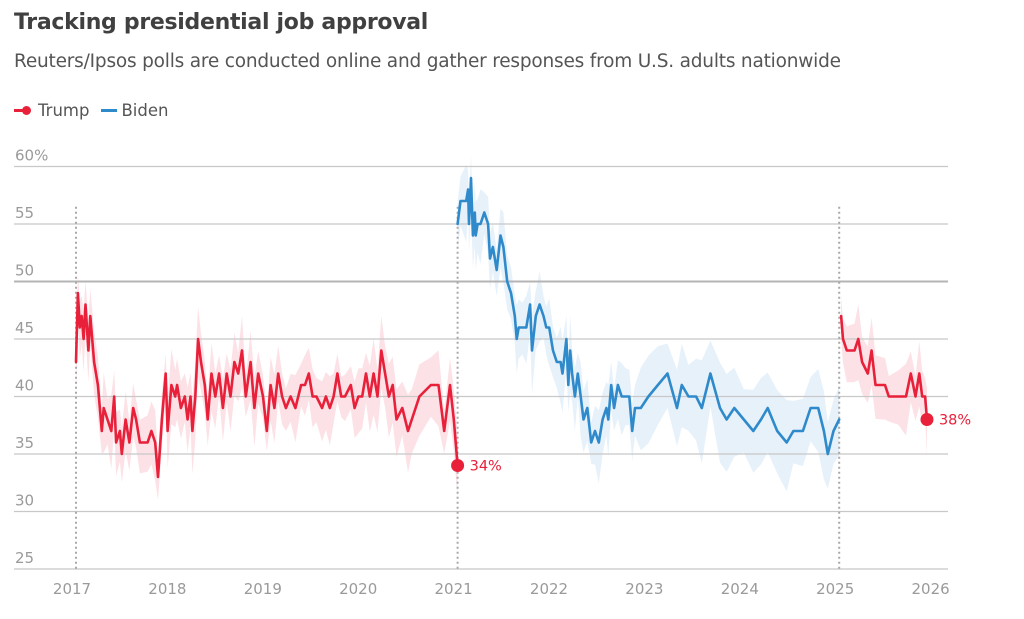 This screenshot has height=619, width=1024. I want to click on y-tick-label: 50, so click(24, 271).